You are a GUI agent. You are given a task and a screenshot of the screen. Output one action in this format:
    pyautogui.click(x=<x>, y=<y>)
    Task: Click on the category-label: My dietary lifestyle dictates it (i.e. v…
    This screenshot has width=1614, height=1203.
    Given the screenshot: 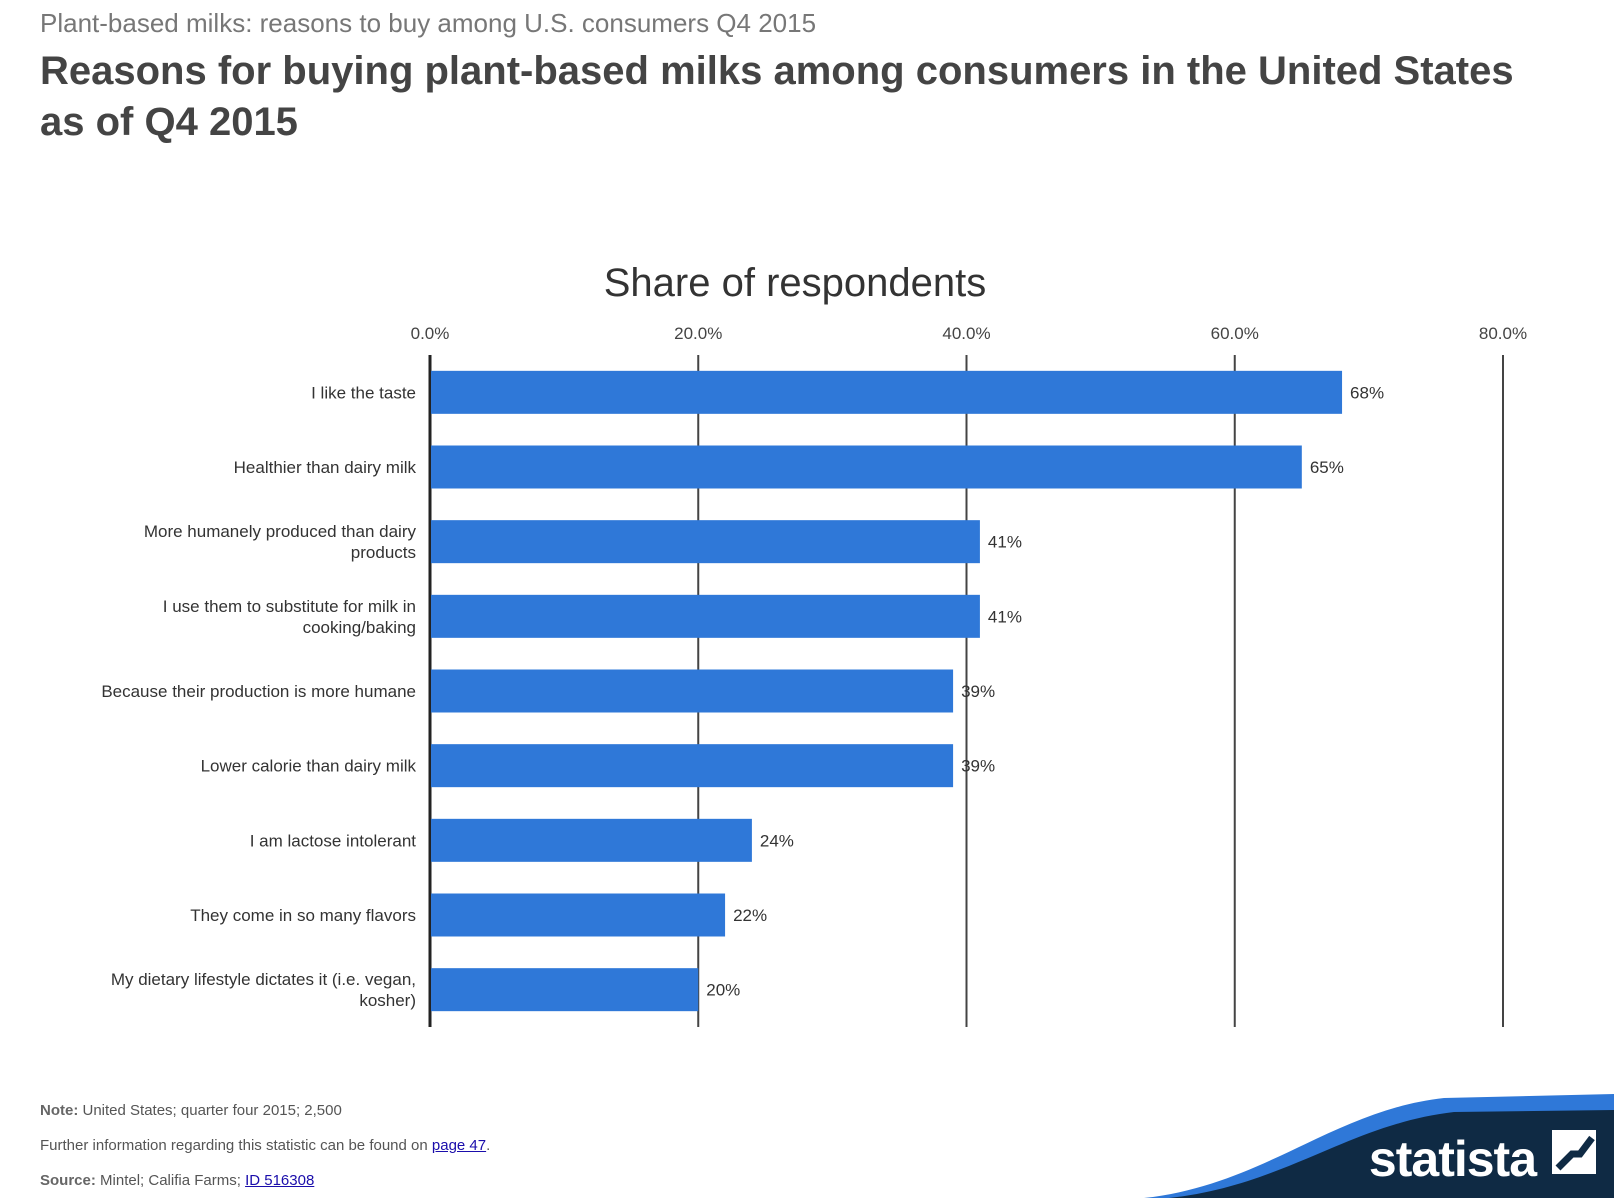 What is the action you would take?
    pyautogui.click(x=263, y=990)
    